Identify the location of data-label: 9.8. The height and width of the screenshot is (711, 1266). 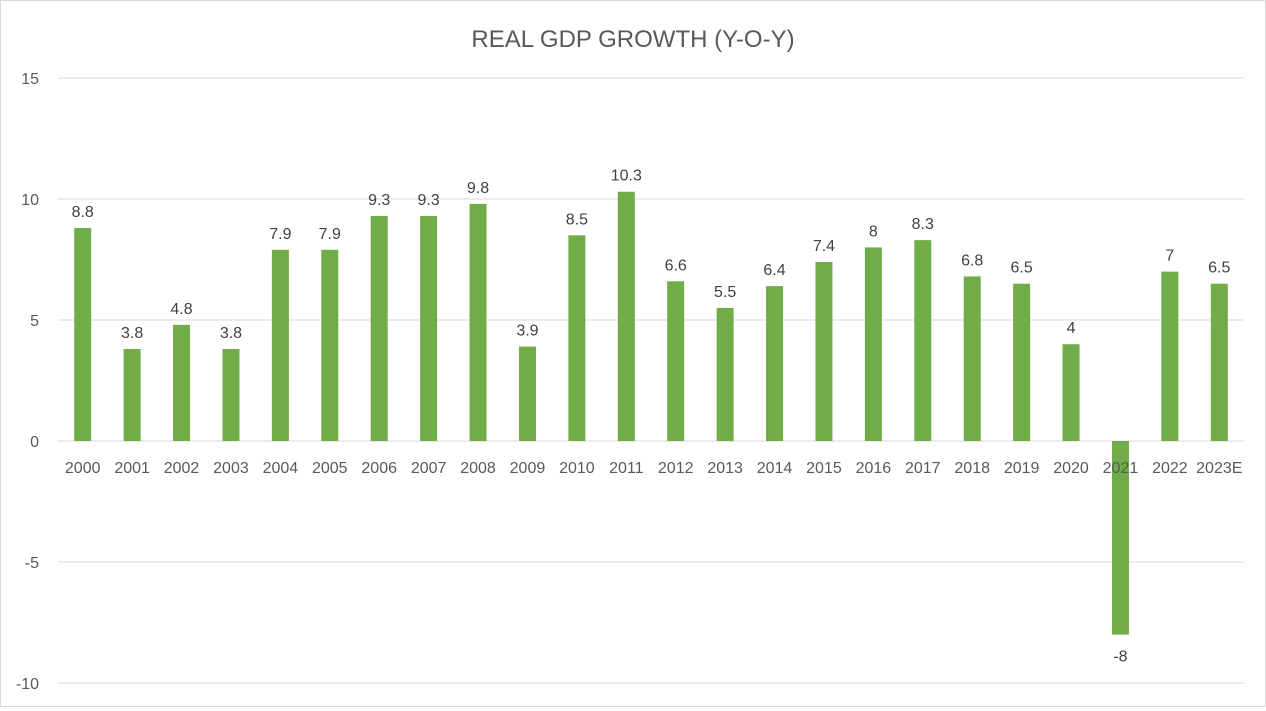
(478, 188).